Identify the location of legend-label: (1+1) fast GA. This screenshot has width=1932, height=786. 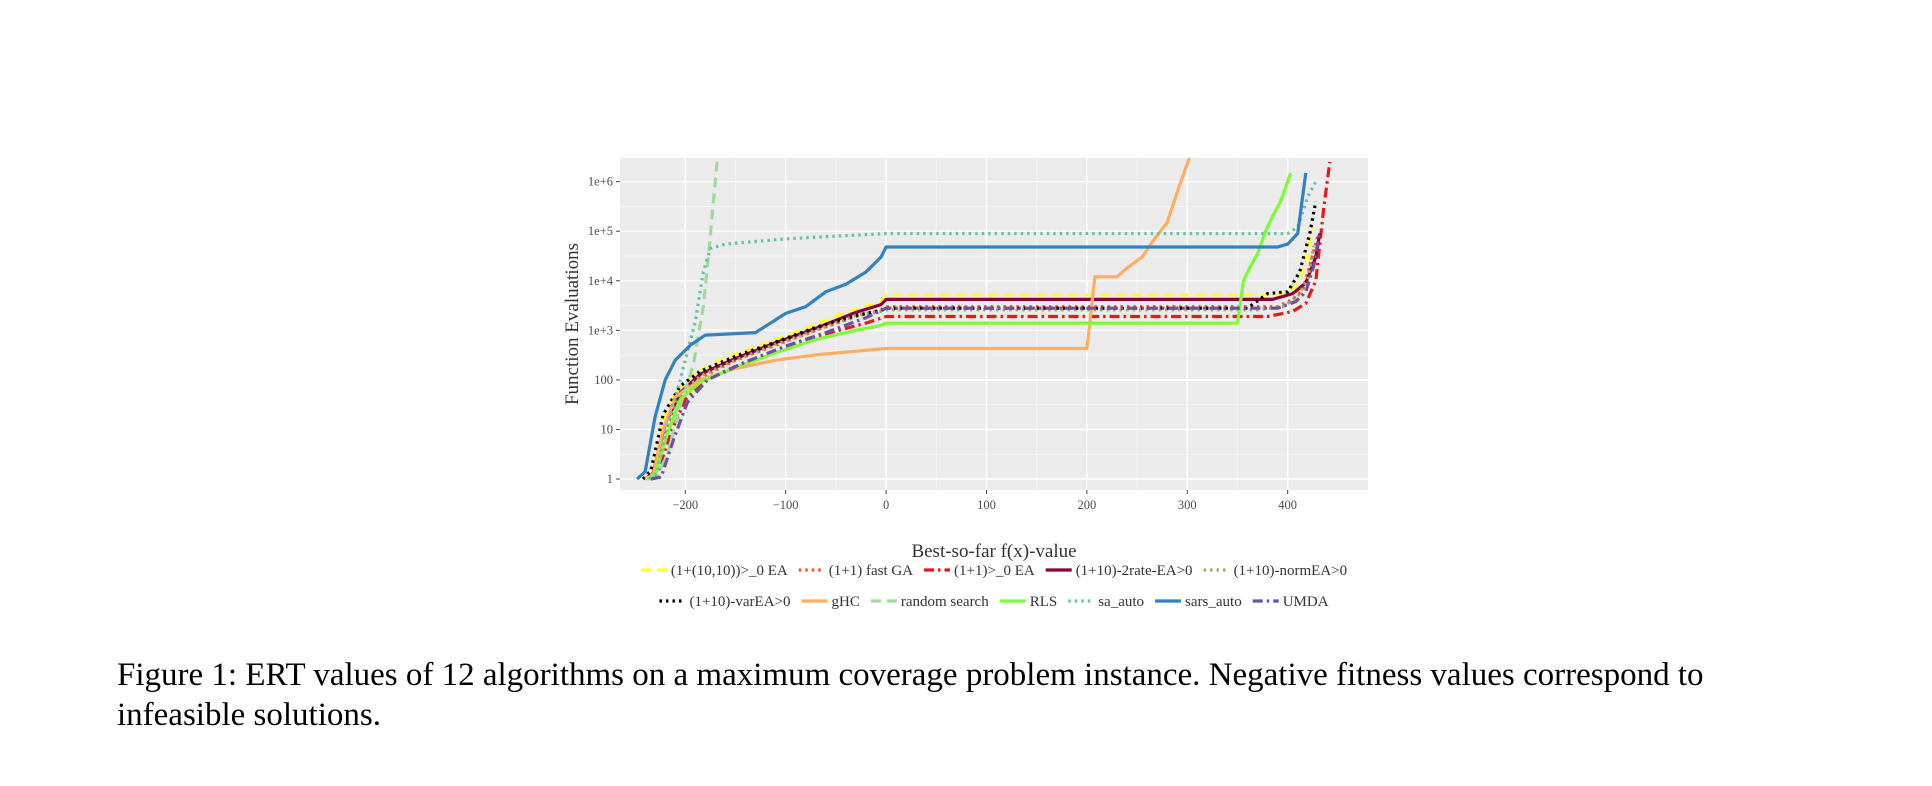
(871, 571).